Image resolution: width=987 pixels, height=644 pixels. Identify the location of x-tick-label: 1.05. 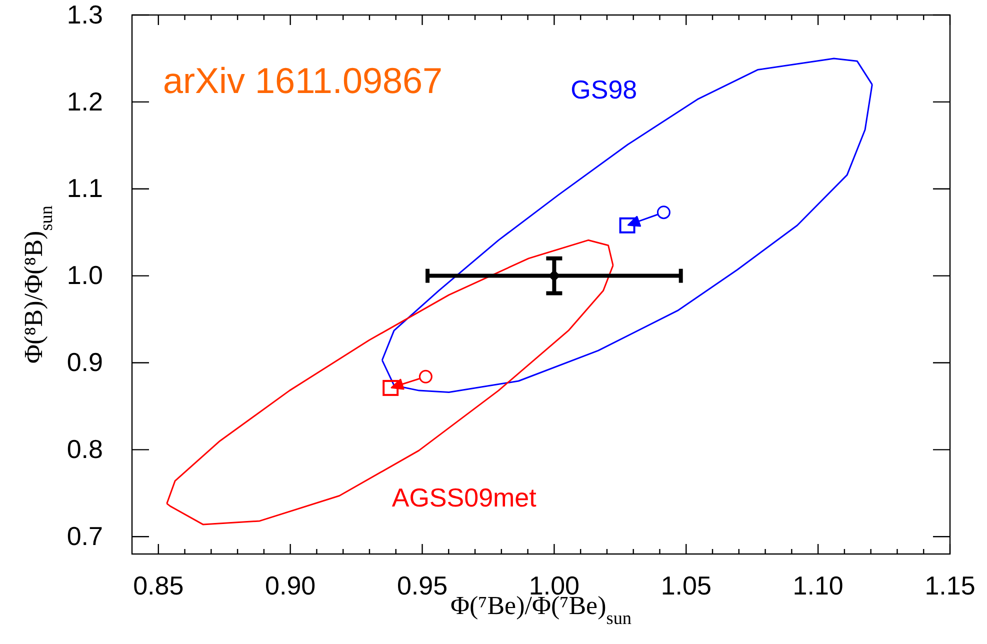
(686, 585).